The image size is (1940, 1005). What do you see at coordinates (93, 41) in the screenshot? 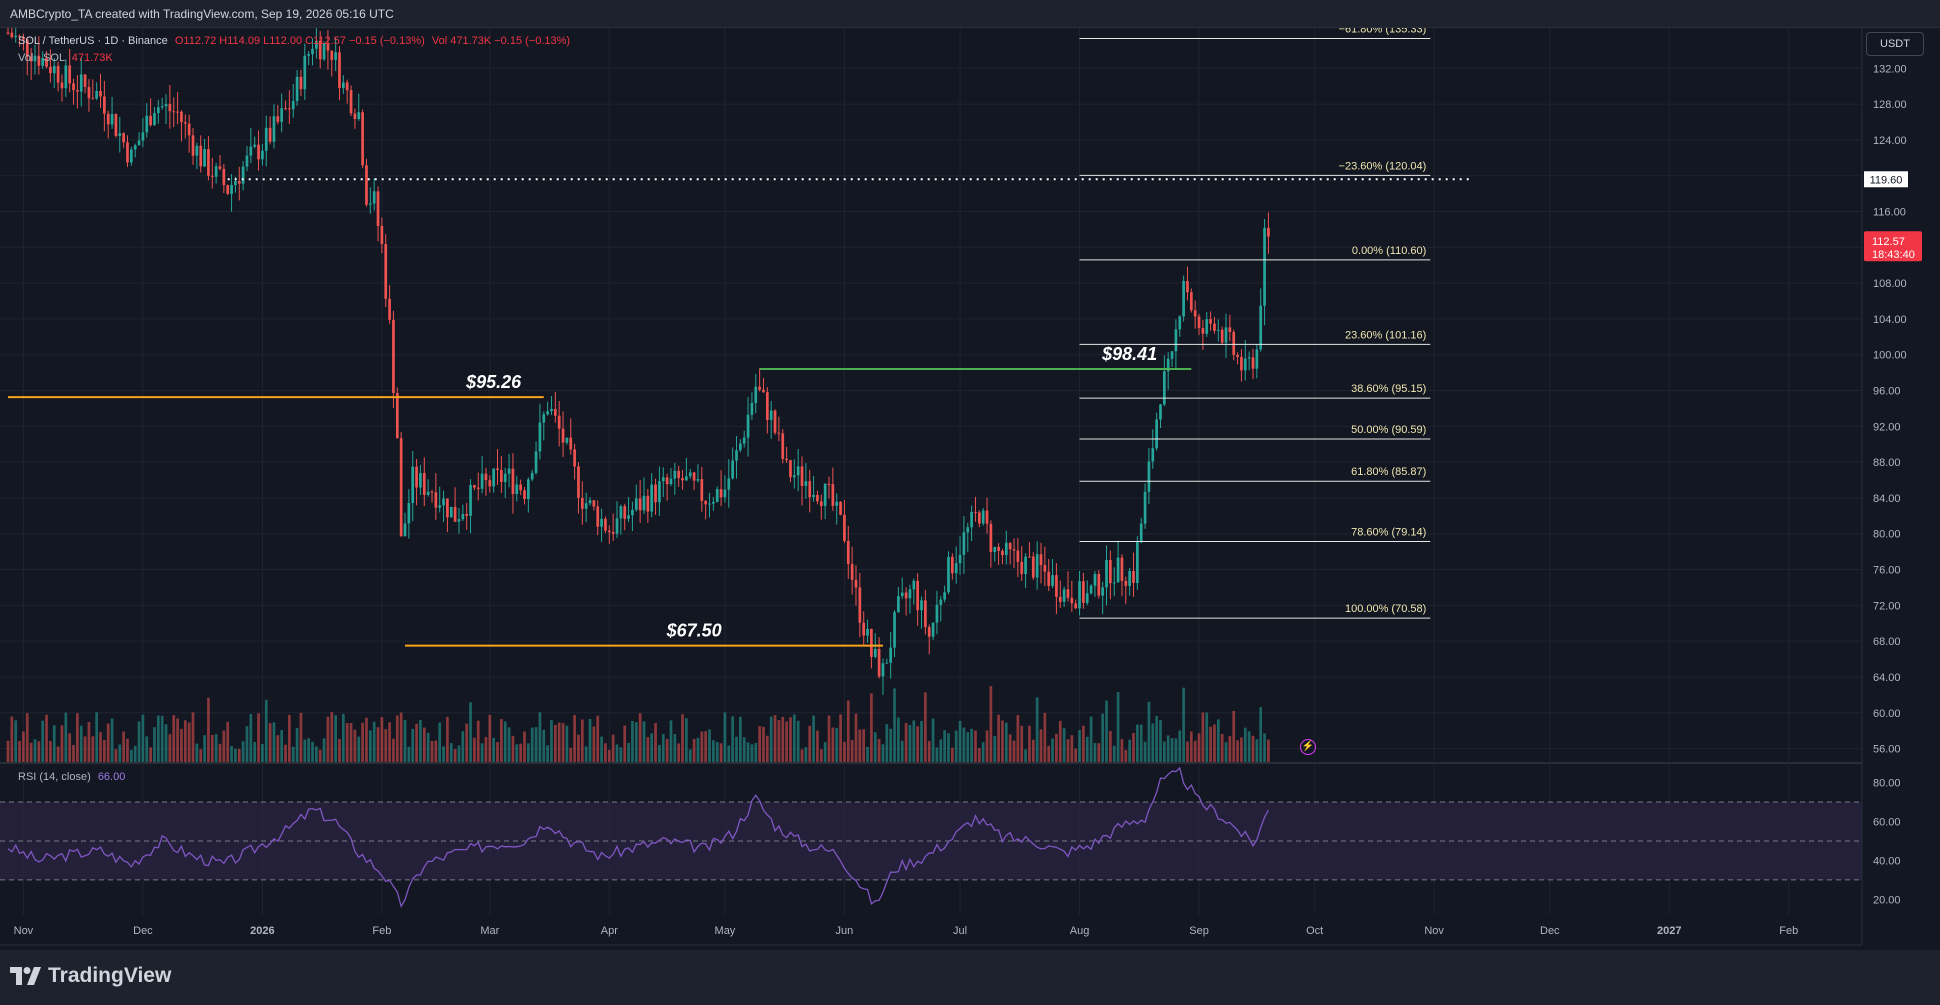
I see `symbol-name: SOL / TetherUS · 1D · Binance` at bounding box center [93, 41].